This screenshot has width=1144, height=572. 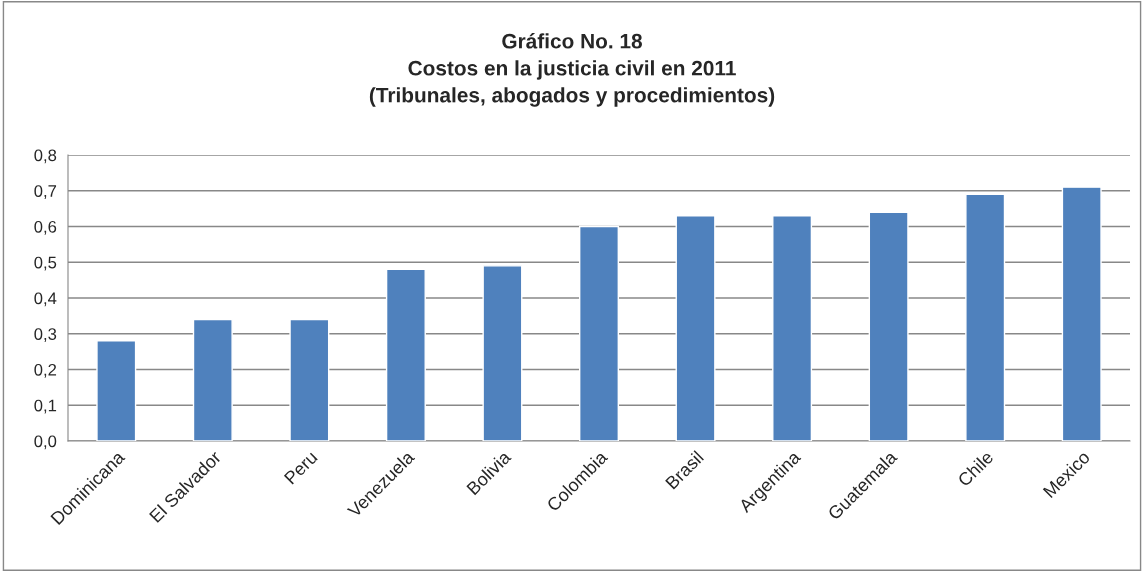 What do you see at coordinates (45, 156) in the screenshot?
I see `y-tick-label: 0,8` at bounding box center [45, 156].